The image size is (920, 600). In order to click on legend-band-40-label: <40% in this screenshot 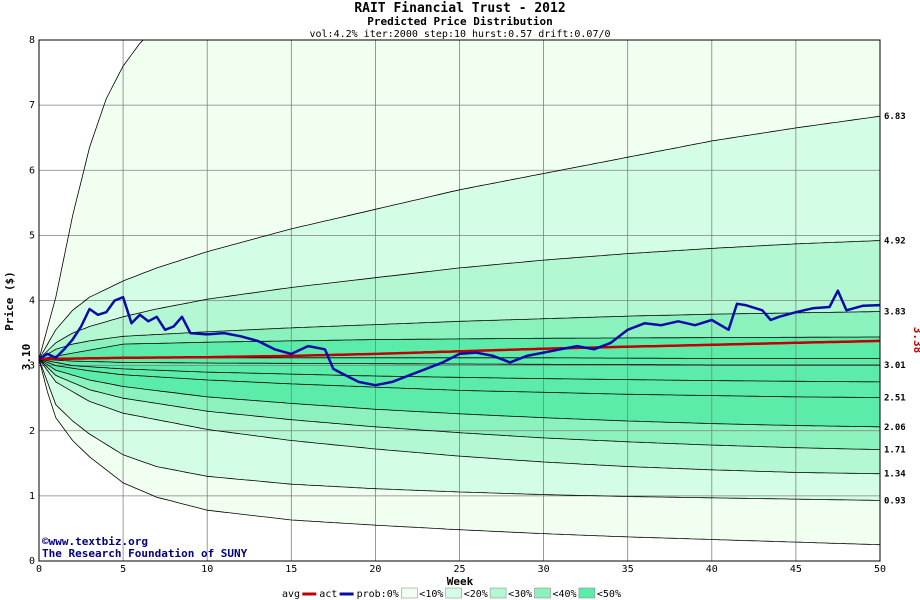, I will do `click(565, 594)`.